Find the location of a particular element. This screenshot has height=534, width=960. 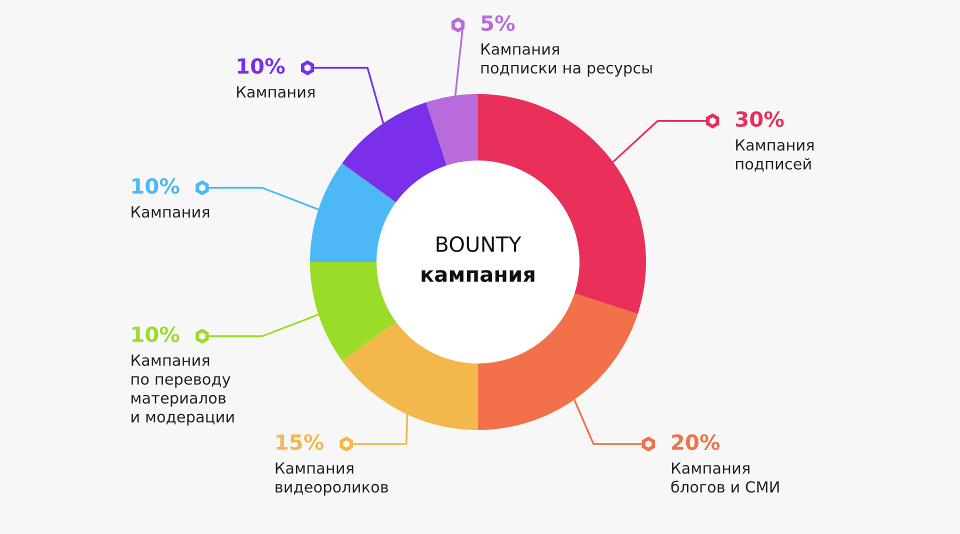

data-label: 5% is located at coordinates (498, 23).